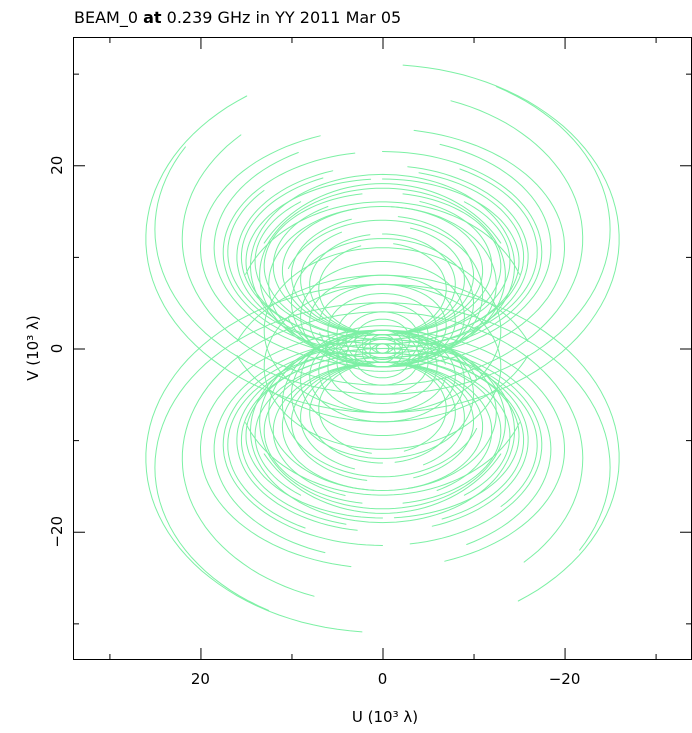 The image size is (692, 733). I want to click on x-tick-label: 0, so click(383, 679).